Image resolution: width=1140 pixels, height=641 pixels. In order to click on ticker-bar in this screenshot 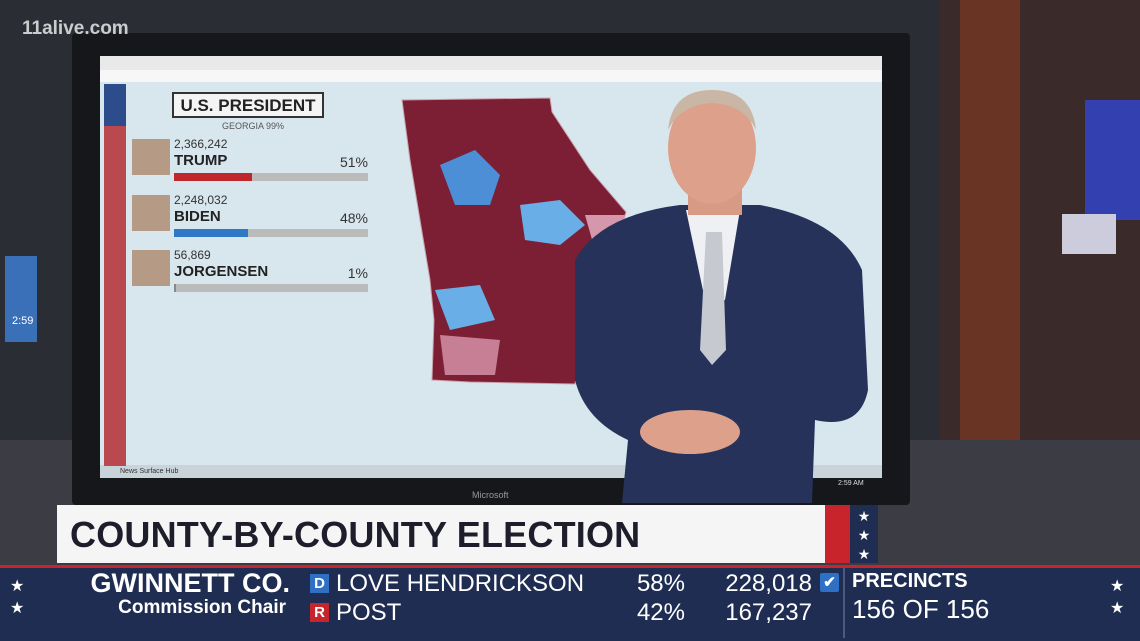, I will do `click(570, 603)`.